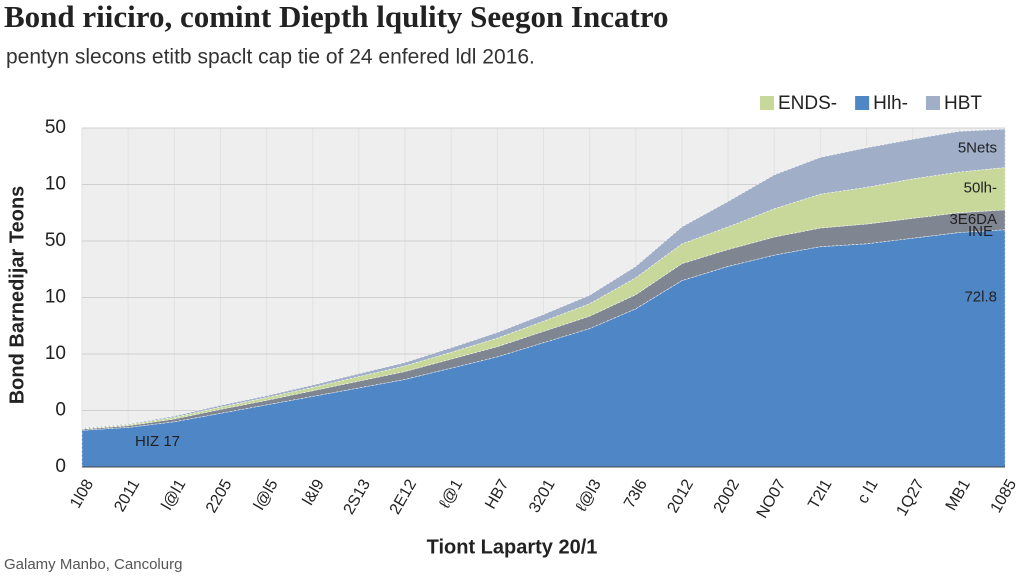 This screenshot has height=576, width=1024. I want to click on x-tick-label: HB7, so click(497, 495).